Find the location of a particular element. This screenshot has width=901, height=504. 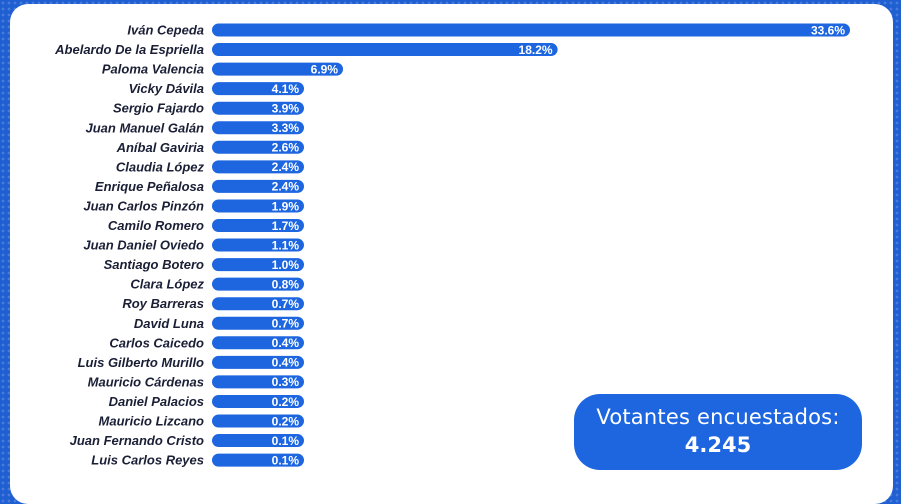

category-label: Juan Fernando Cristo is located at coordinates (137, 440).